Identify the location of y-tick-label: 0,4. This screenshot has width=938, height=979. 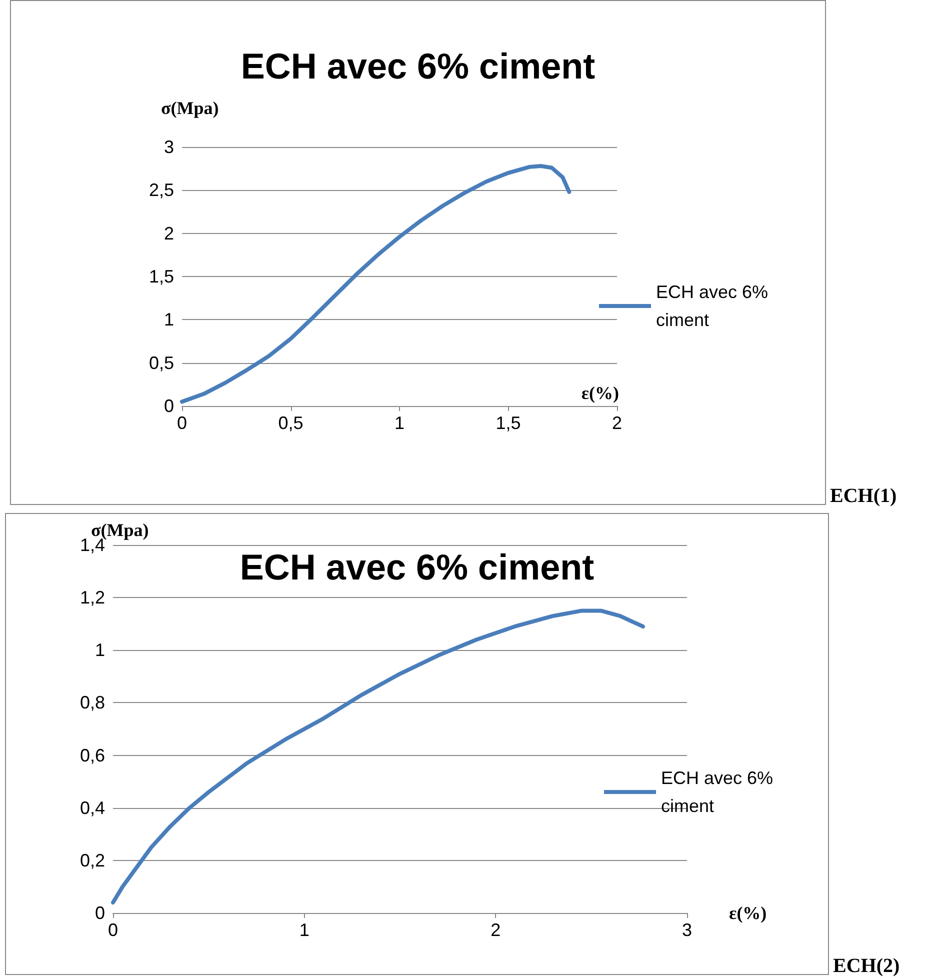
(92, 808).